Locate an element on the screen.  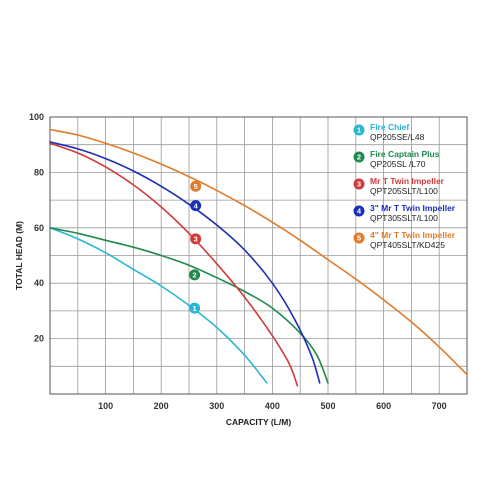
legend-badge-number: 2 is located at coordinates (359, 157).